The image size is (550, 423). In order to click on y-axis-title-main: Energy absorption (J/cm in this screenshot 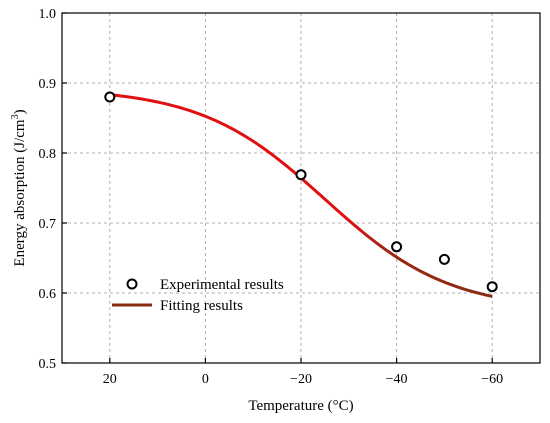, I will do `click(20, 193)`.